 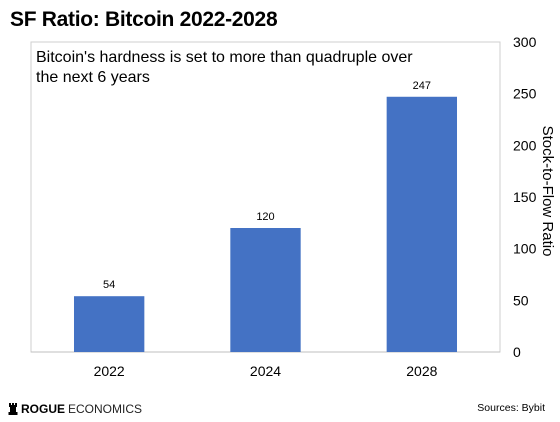 What do you see at coordinates (105, 409) in the screenshot?
I see `brand-name-rest: ECONOMICS` at bounding box center [105, 409].